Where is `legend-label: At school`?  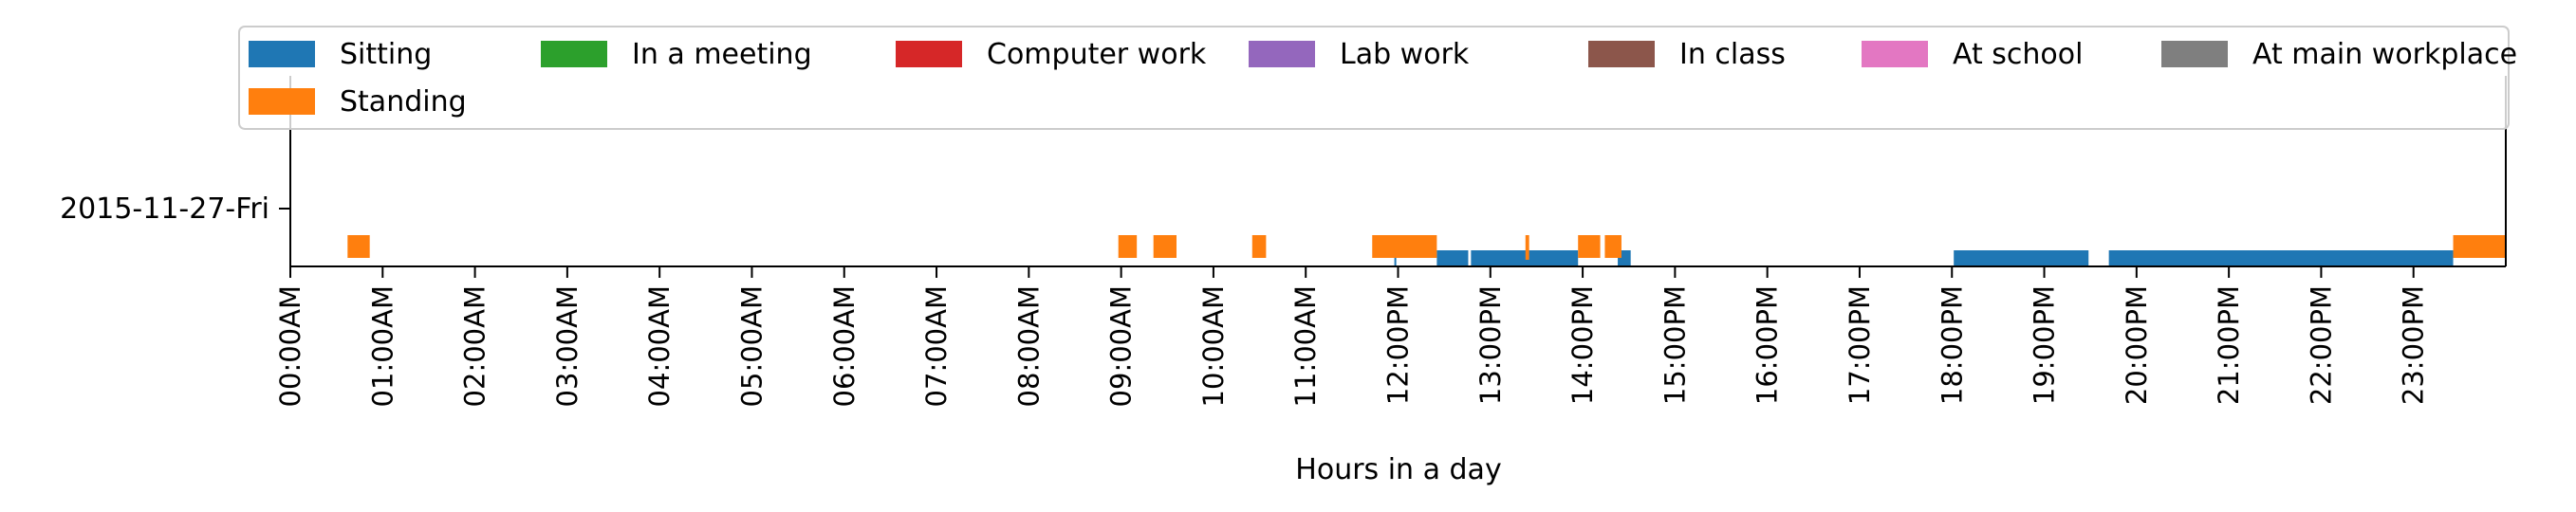 legend-label: At school is located at coordinates (2018, 54).